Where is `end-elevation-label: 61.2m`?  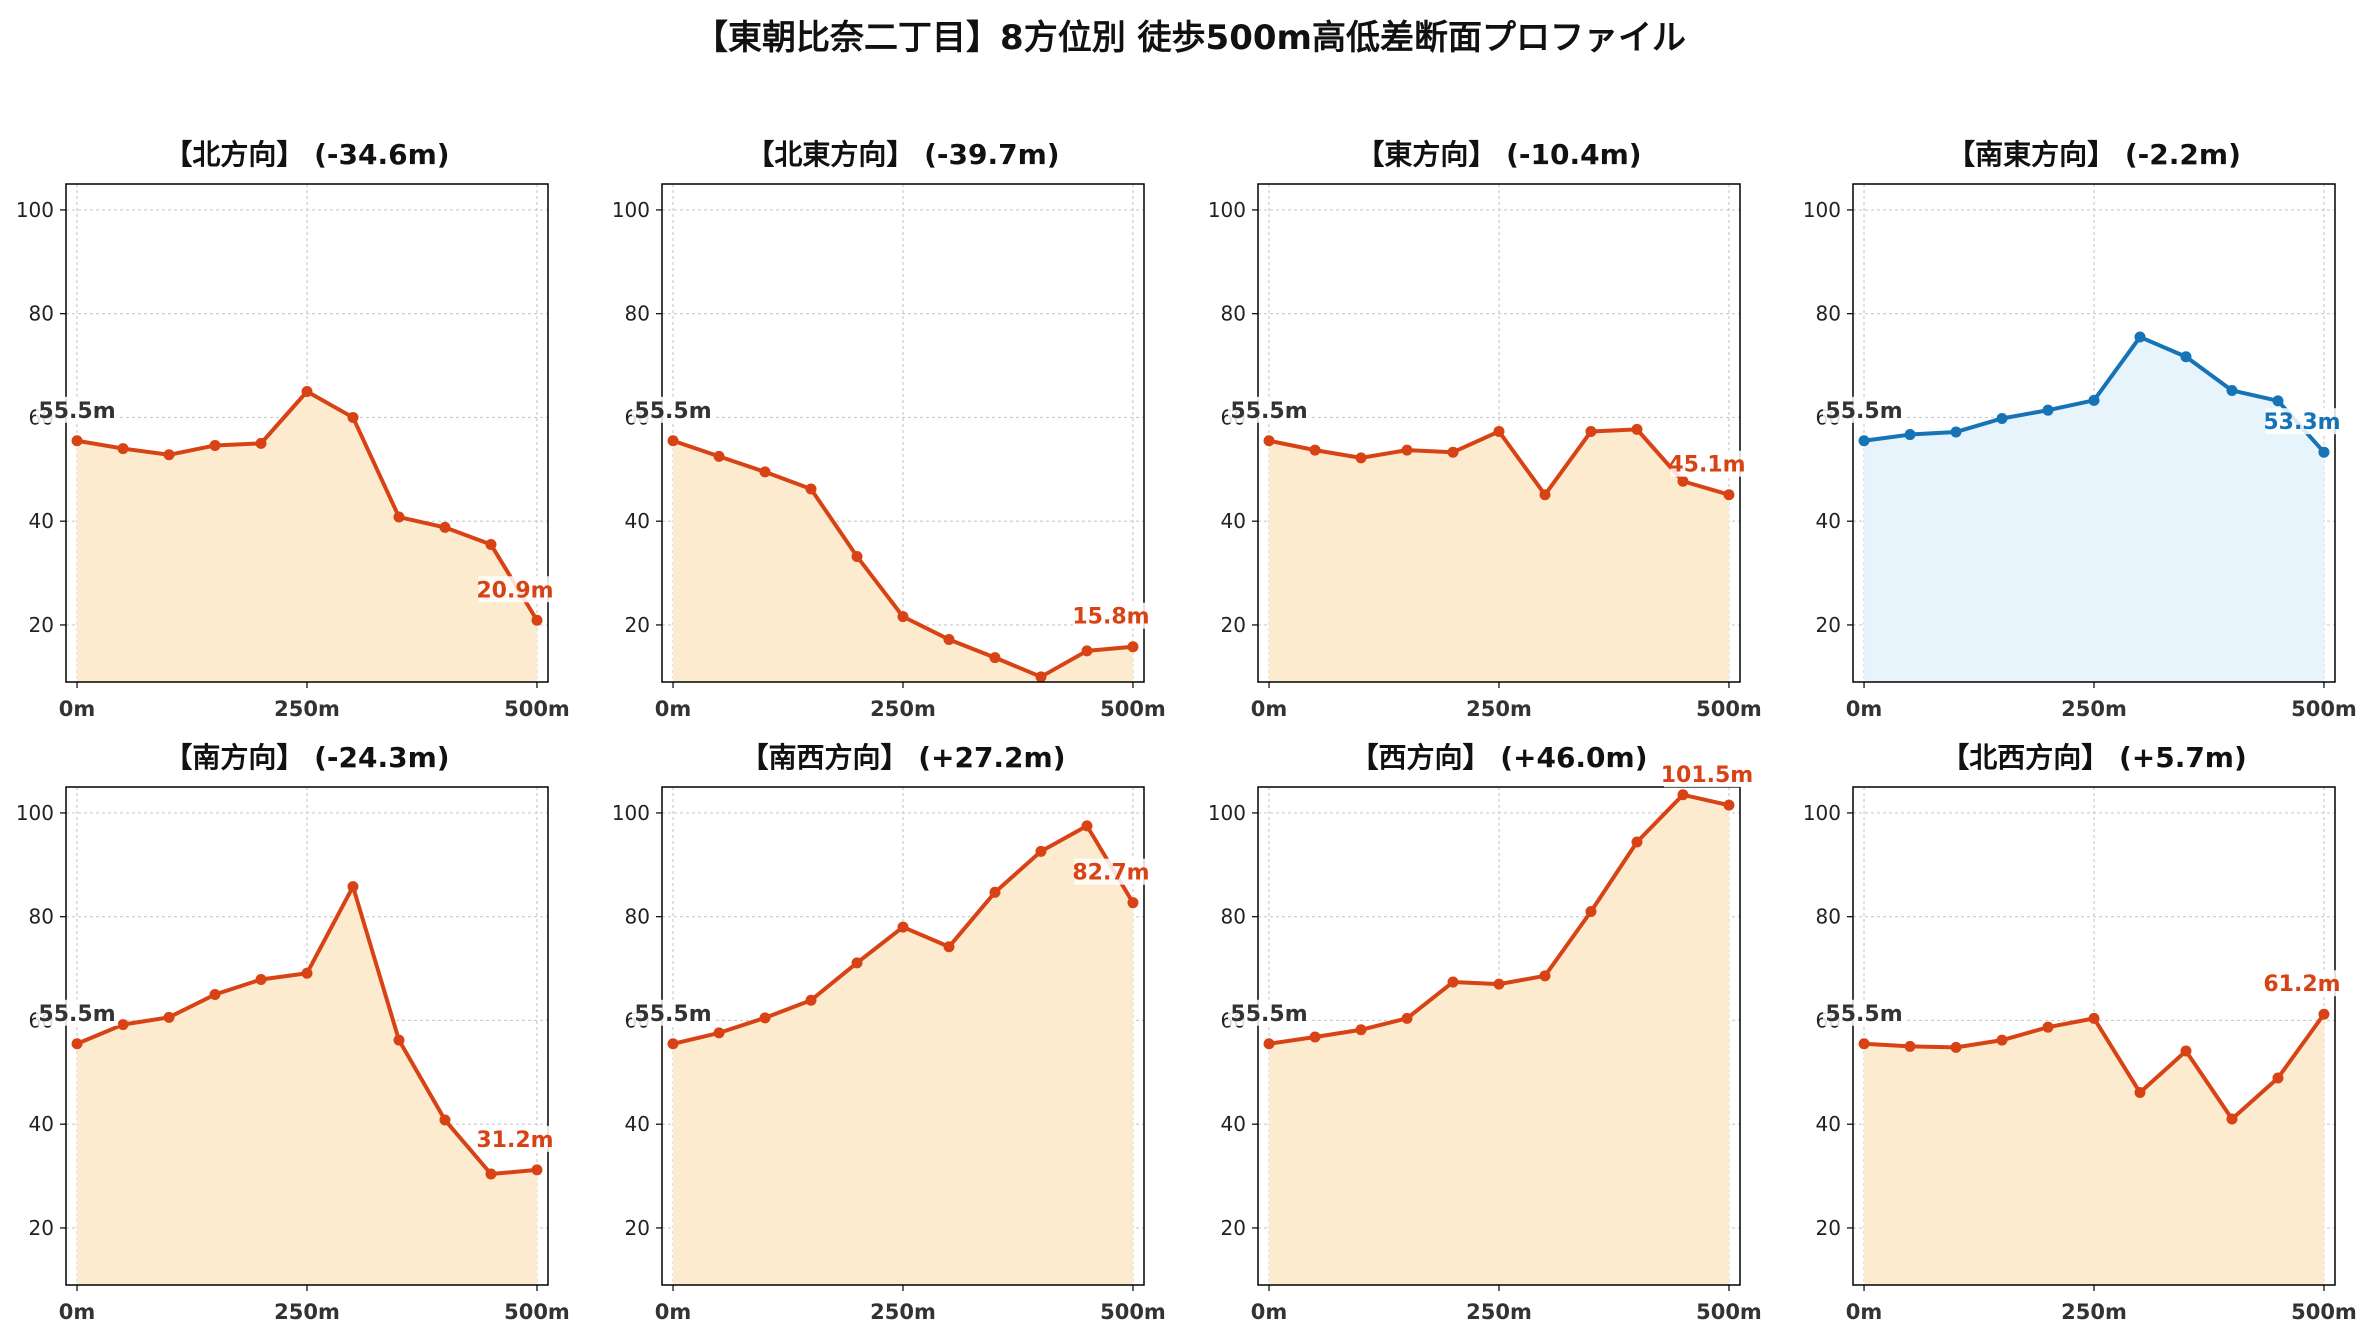
end-elevation-label: 61.2m is located at coordinates (2301, 984).